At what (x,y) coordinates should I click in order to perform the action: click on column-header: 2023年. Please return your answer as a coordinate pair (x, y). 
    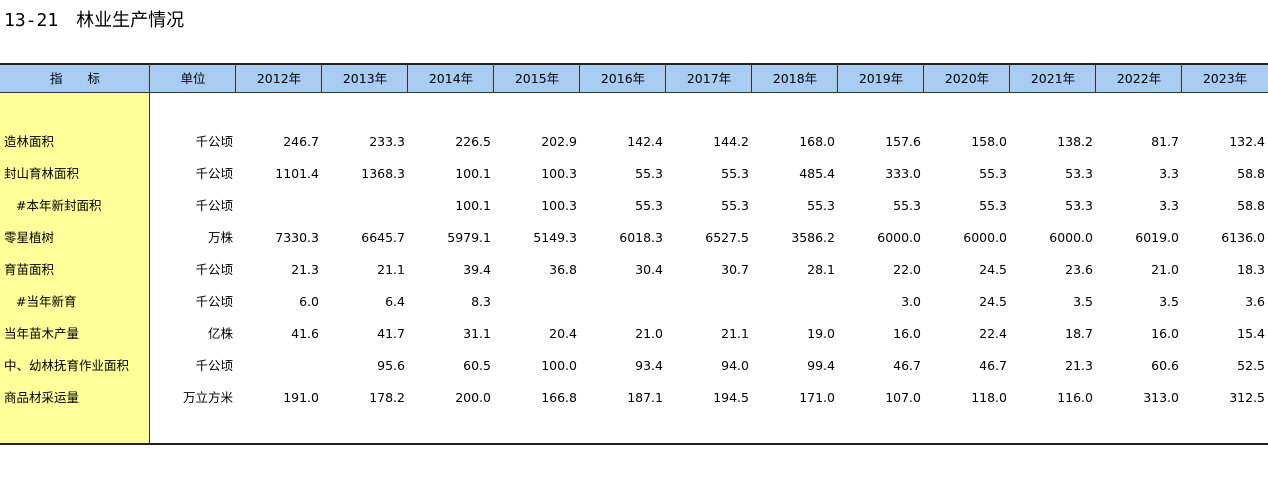
    Looking at the image, I should click on (1225, 78).